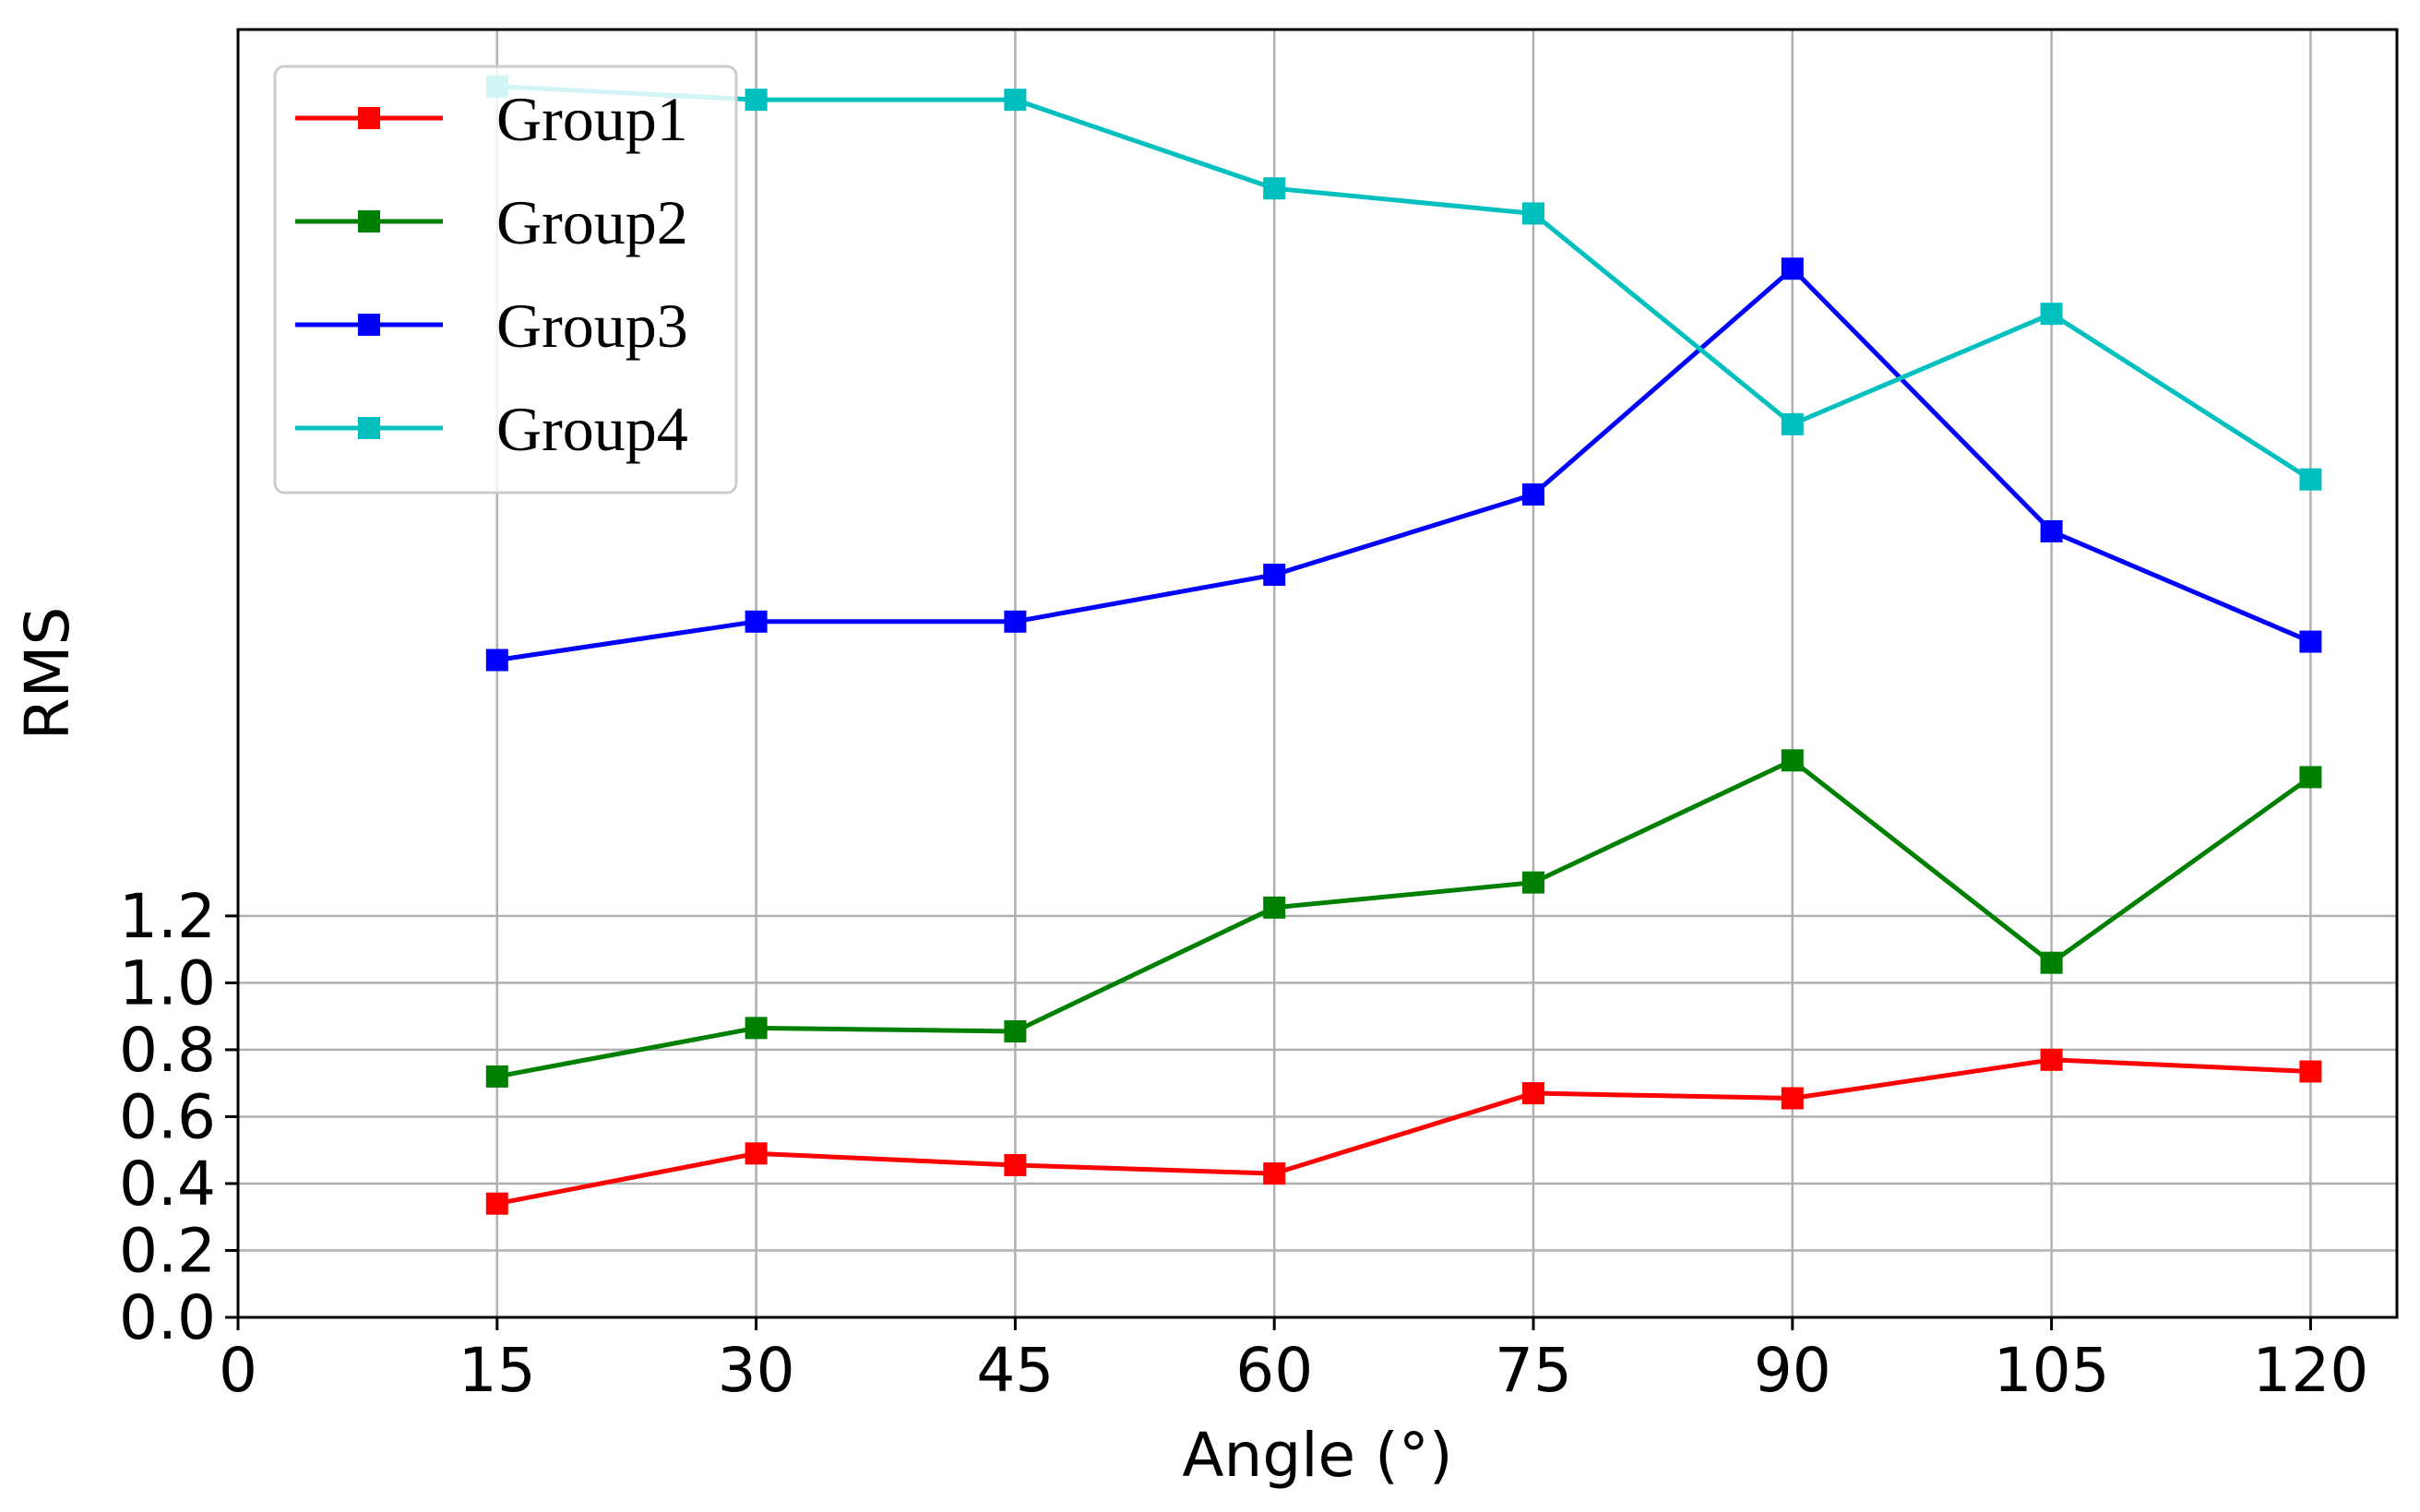 This screenshot has width=2420, height=1512. What do you see at coordinates (1792, 1370) in the screenshot?
I see `x-tick-label: 90` at bounding box center [1792, 1370].